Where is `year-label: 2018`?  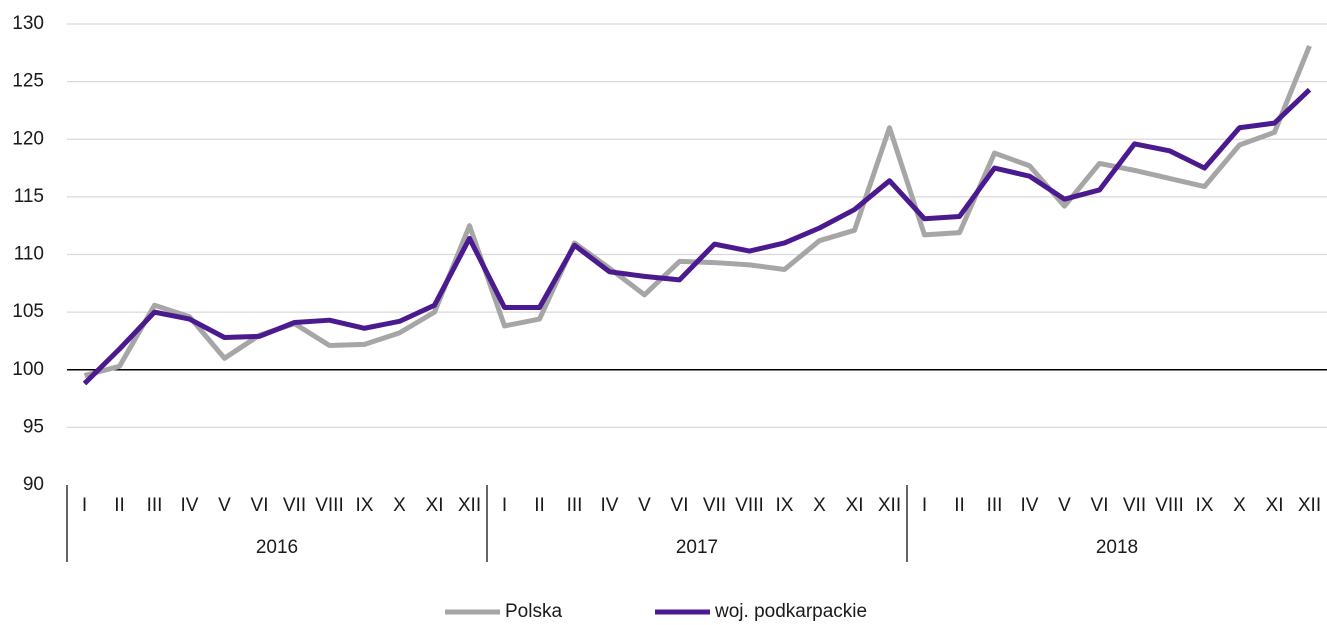 year-label: 2018 is located at coordinates (1117, 547).